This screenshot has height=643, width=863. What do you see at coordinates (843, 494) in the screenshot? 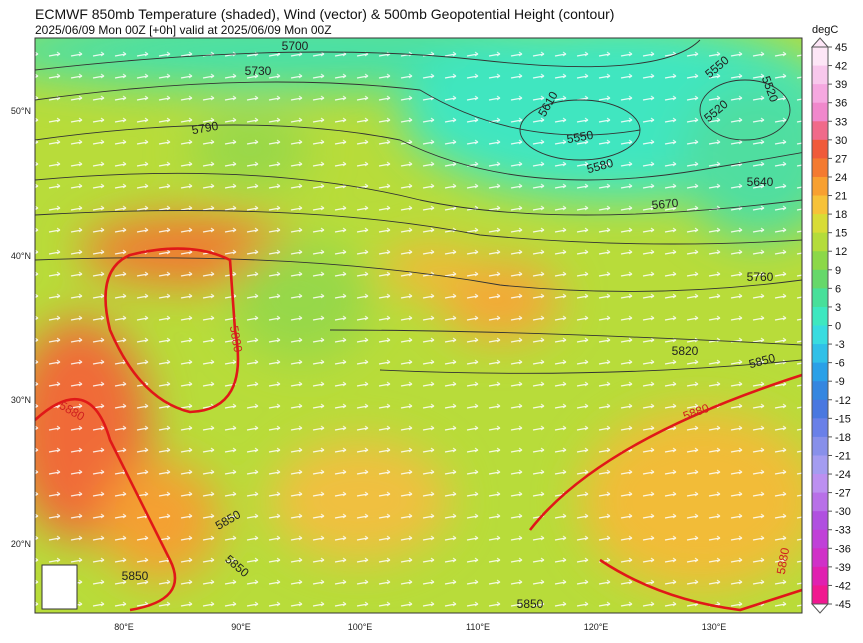
I see `colorbar-label: -27` at bounding box center [843, 494].